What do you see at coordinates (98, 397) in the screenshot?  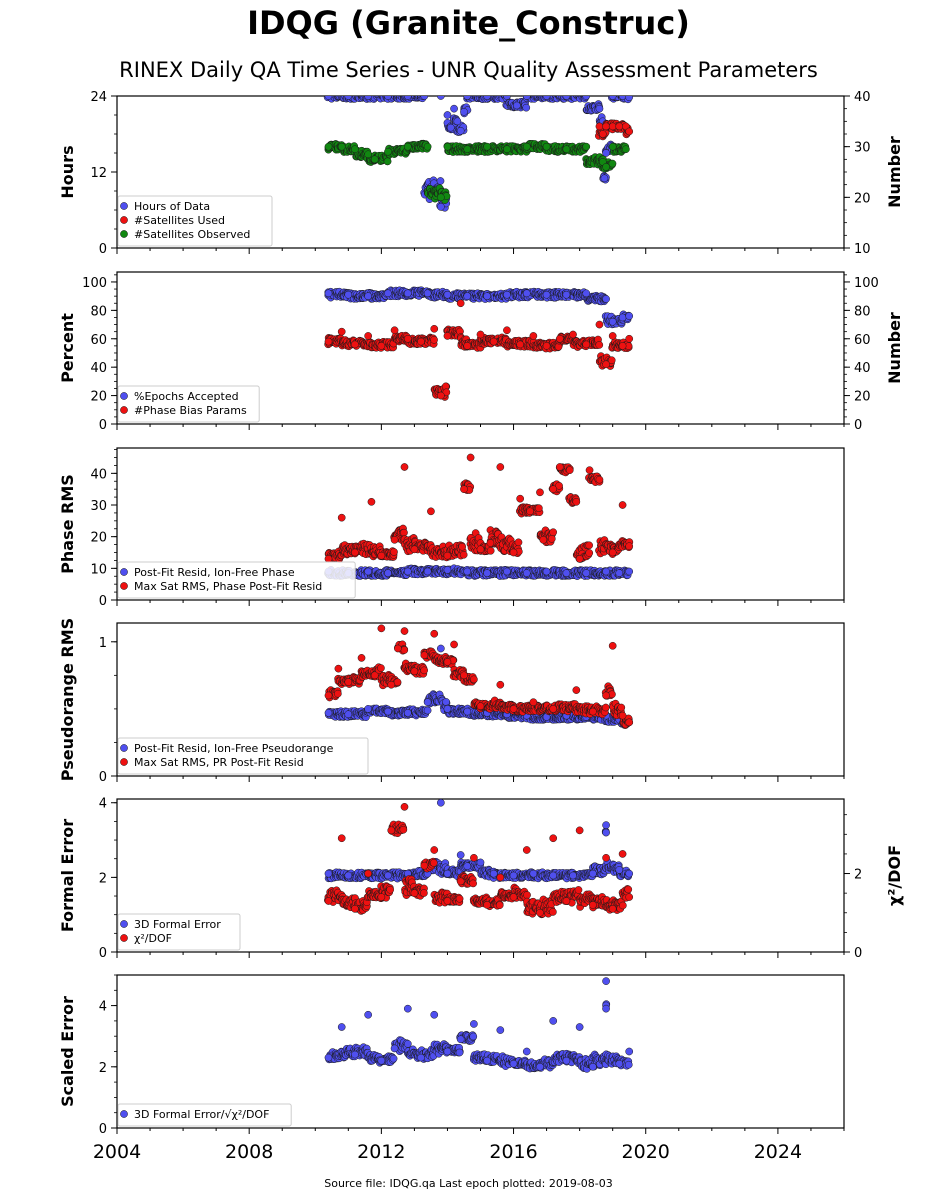 I see `y-tick-label: 20` at bounding box center [98, 397].